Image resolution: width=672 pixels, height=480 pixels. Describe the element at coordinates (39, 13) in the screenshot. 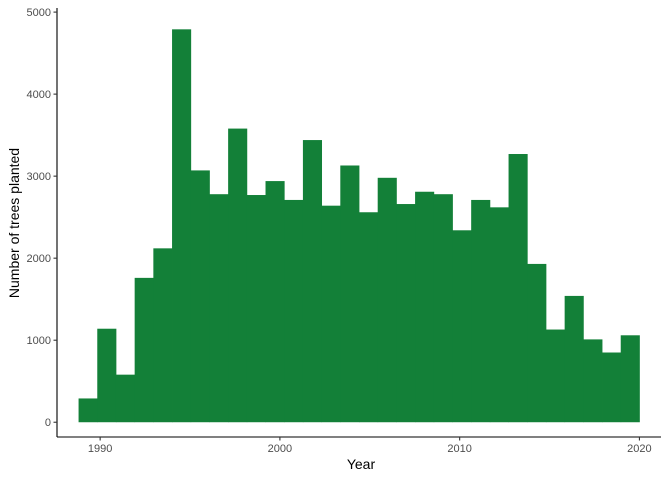

I see `y-tick-label: 5000` at that location.